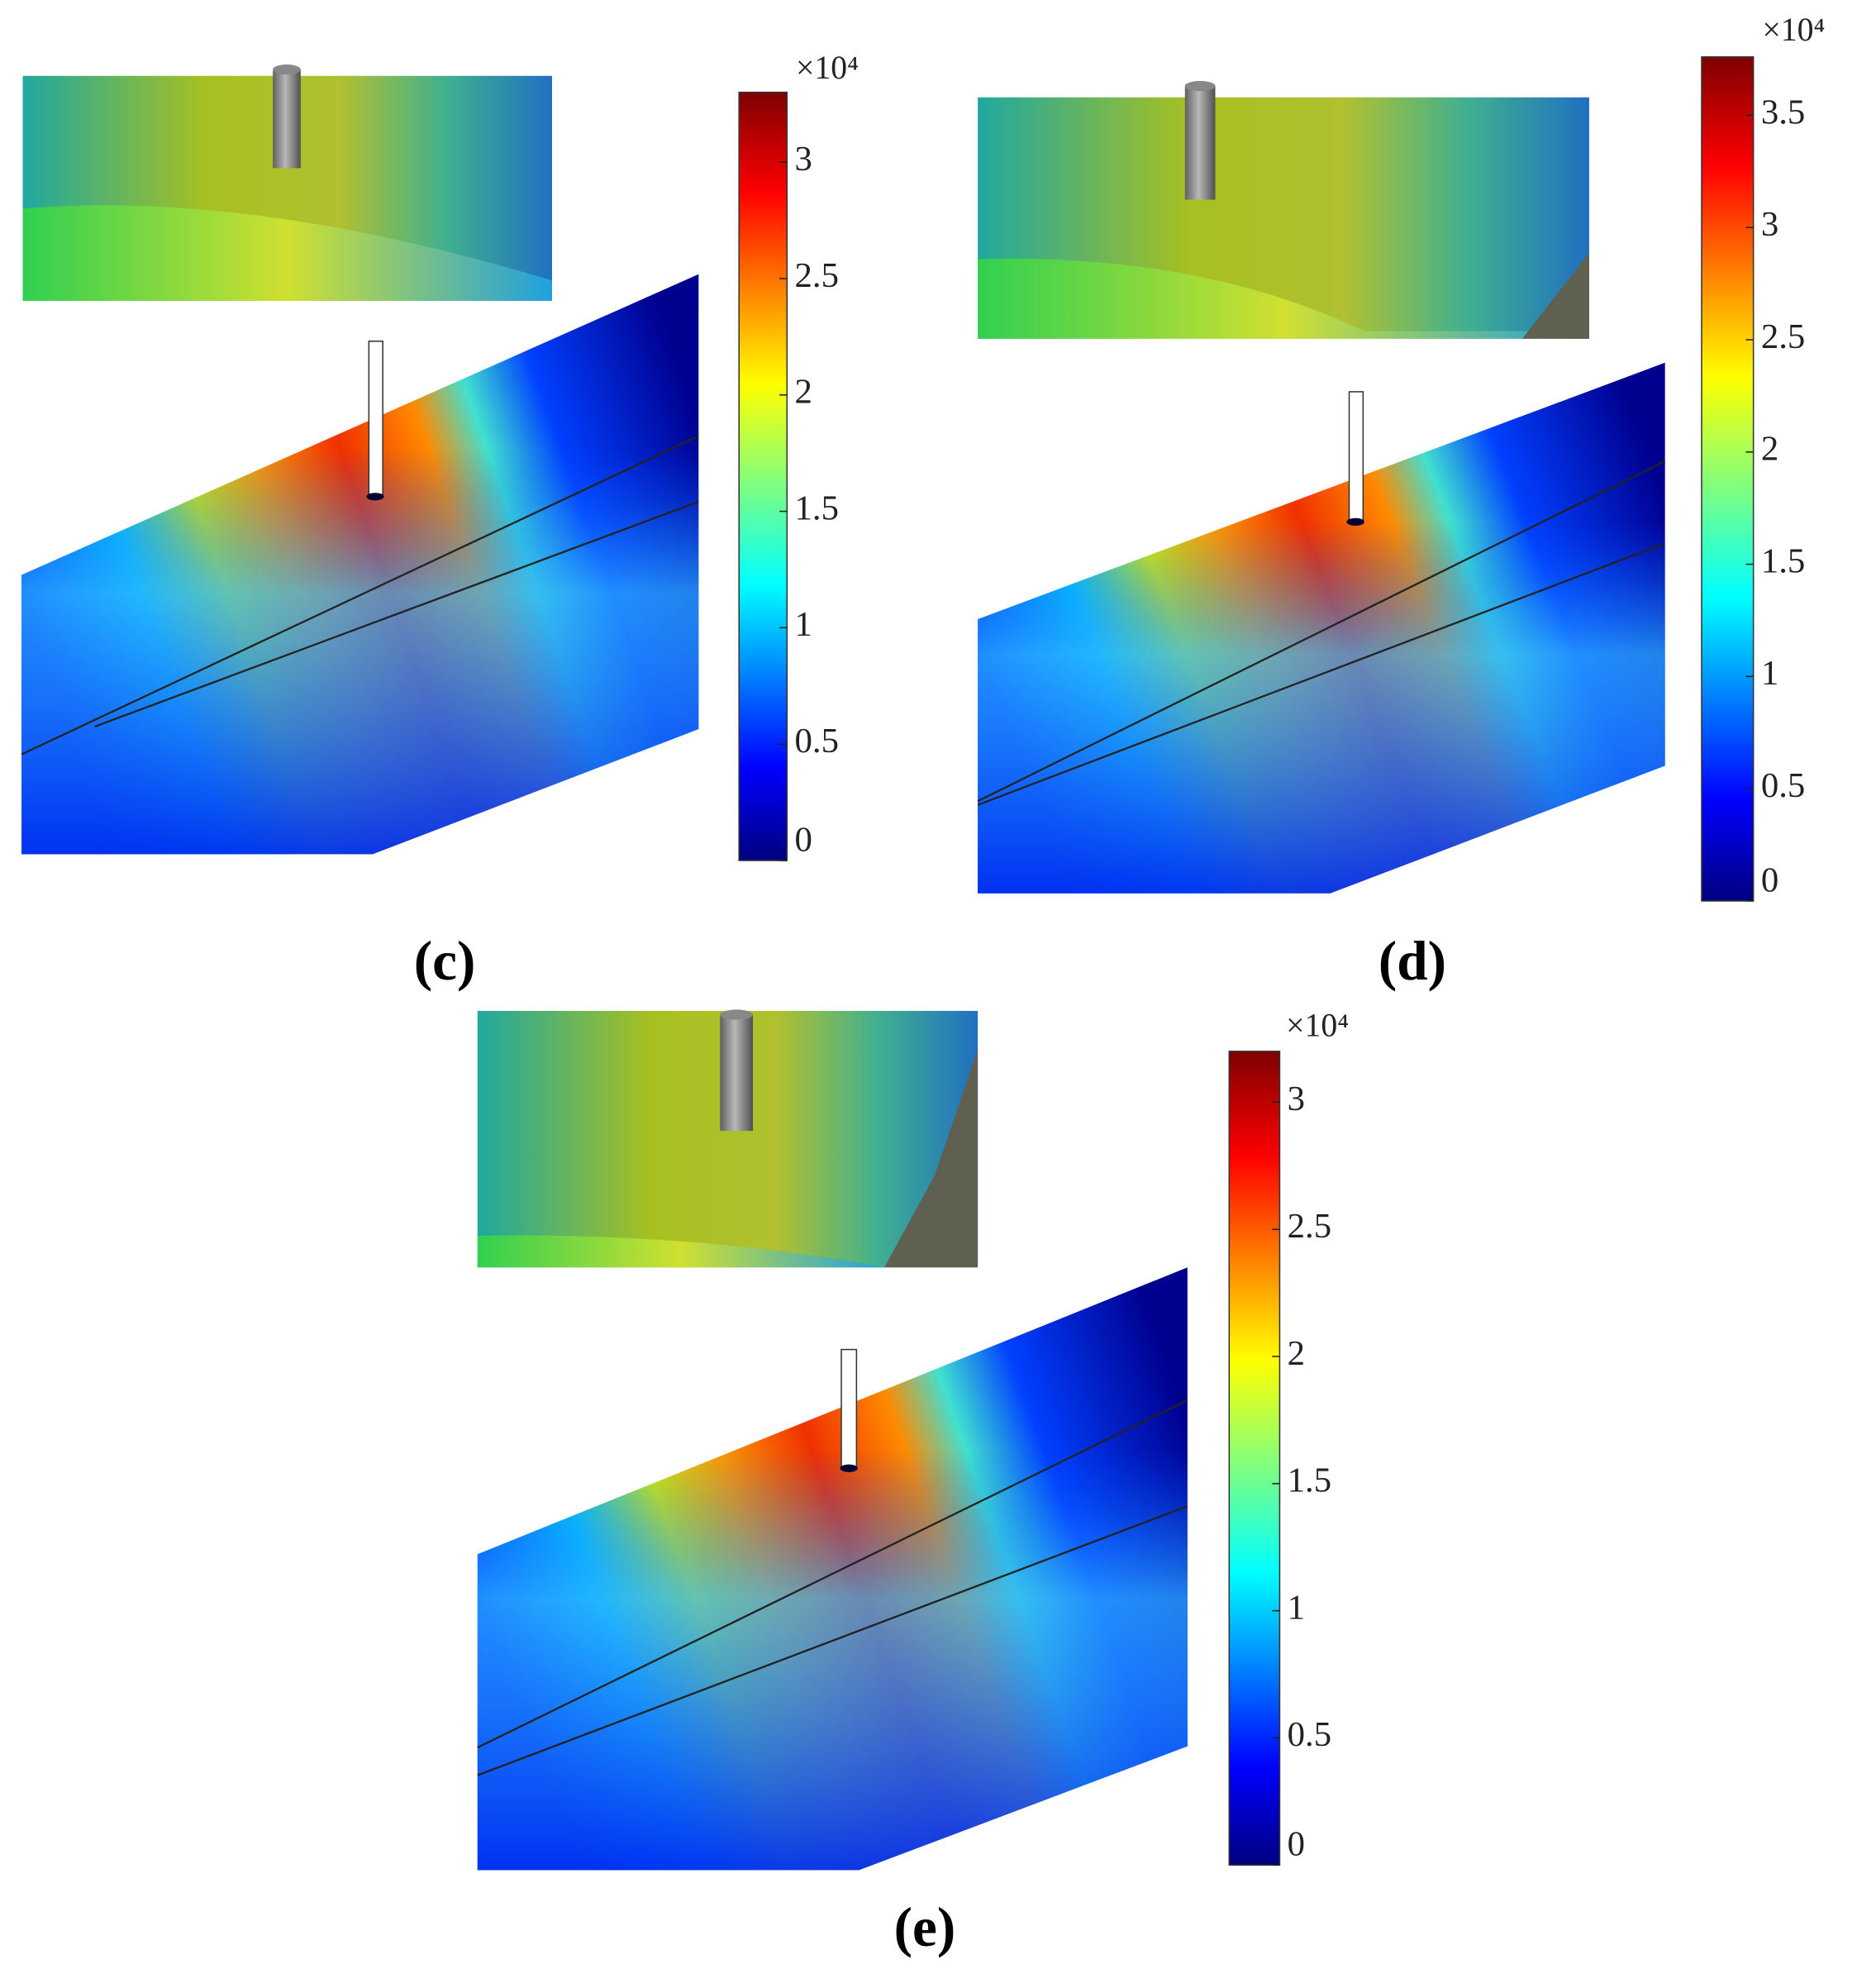  Describe the element at coordinates (925, 1927) in the screenshot. I see `panel-label: (e)` at that location.